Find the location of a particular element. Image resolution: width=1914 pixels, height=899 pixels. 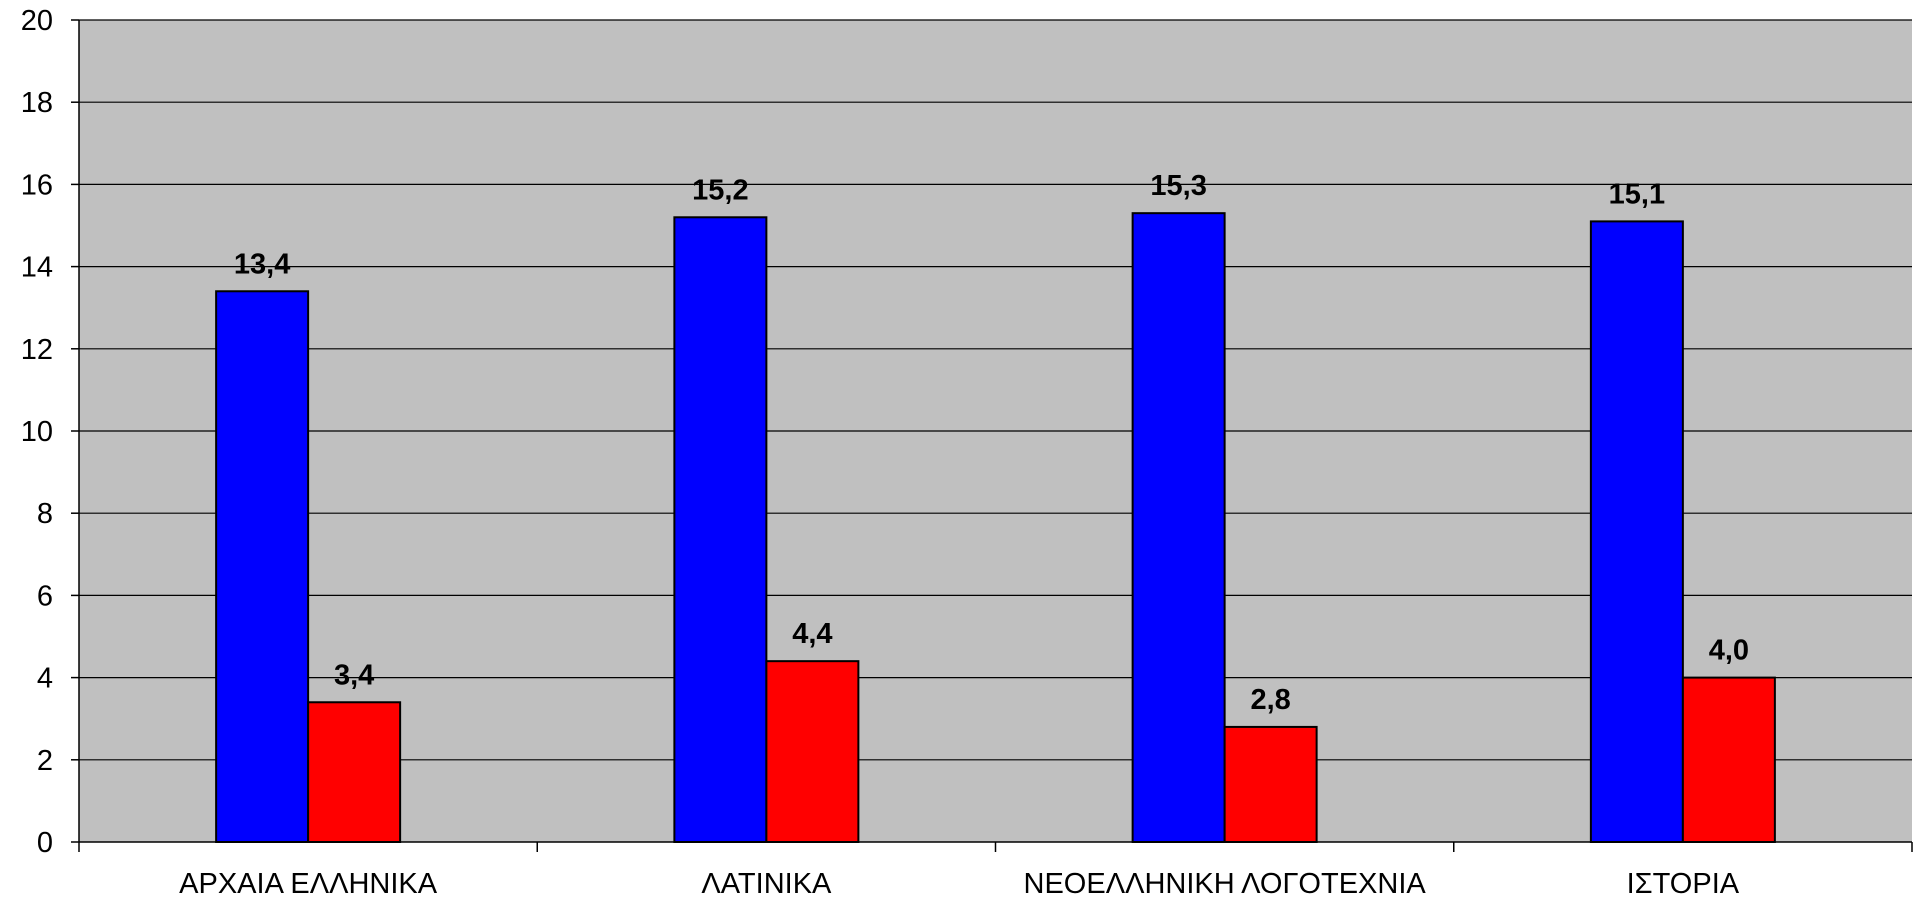

y-tick-label: 12 is located at coordinates (37, 350).